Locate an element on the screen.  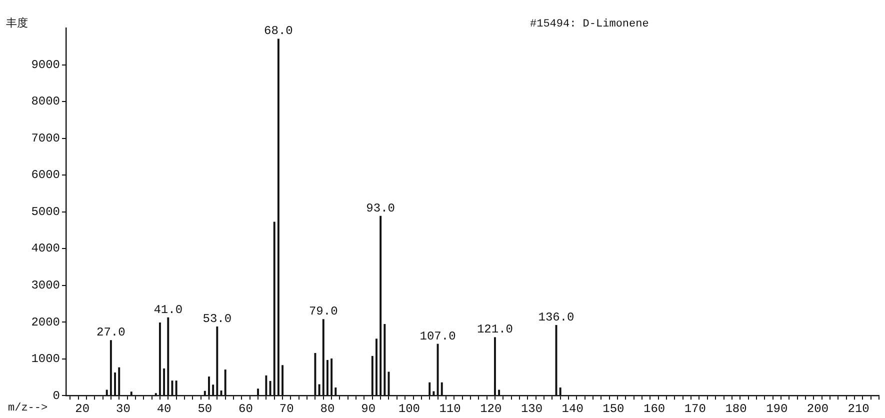
x-tick-label: 120 is located at coordinates (491, 409).